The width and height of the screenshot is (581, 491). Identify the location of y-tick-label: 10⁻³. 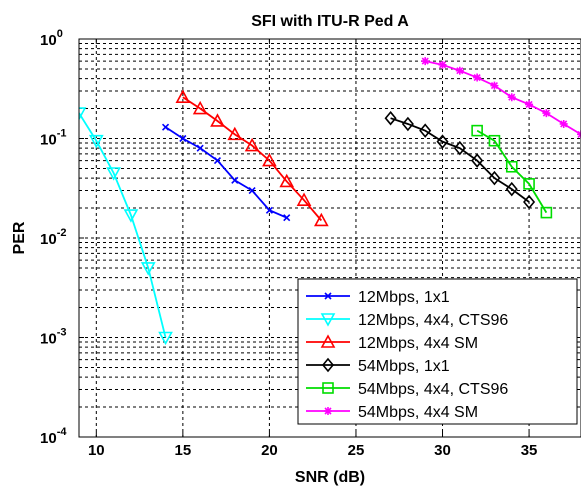
(53, 337).